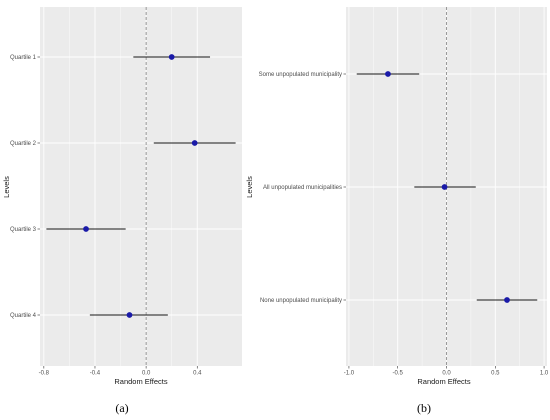 The height and width of the screenshot is (420, 550). Describe the element at coordinates (23, 230) in the screenshot. I see `panel-a-y-tick-label-2: Quartile 3` at that location.